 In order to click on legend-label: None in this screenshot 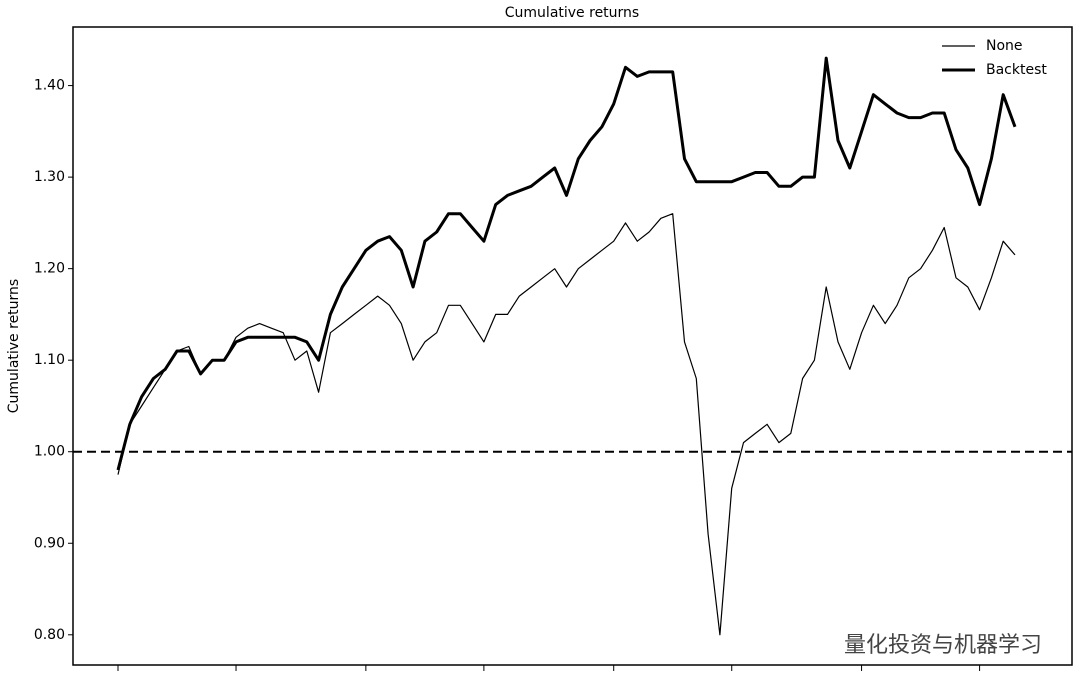, I will do `click(1004, 46)`.